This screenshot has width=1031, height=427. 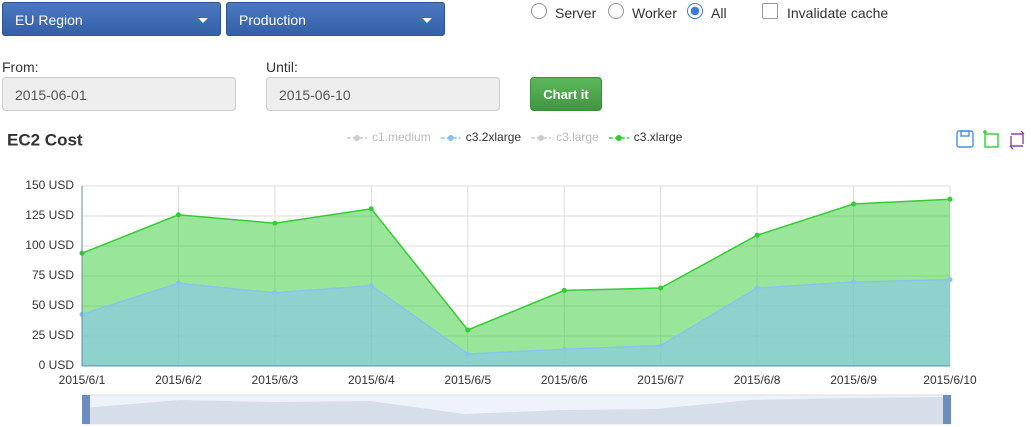 What do you see at coordinates (660, 380) in the screenshot?
I see `x-tick-label: 2015/6/7` at bounding box center [660, 380].